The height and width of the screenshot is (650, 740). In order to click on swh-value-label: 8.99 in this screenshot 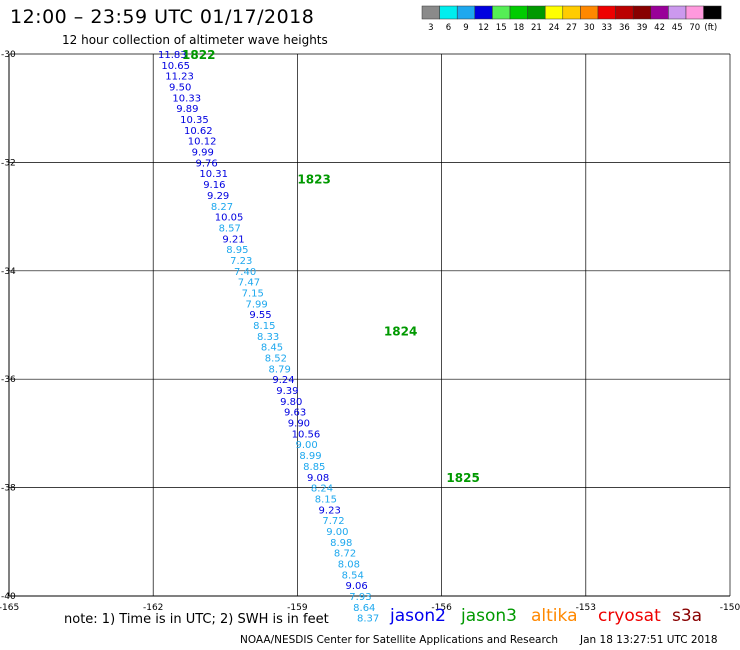, I will do `click(310, 456)`.